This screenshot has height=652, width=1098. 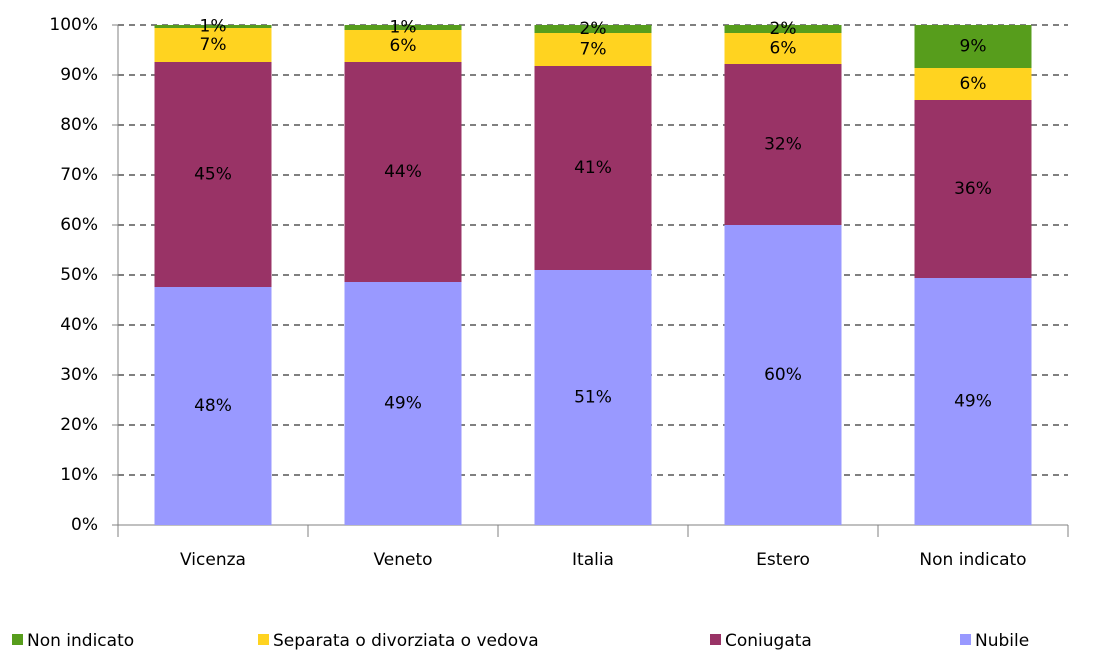 I want to click on y-tick-label: 30%, so click(x=79, y=375).